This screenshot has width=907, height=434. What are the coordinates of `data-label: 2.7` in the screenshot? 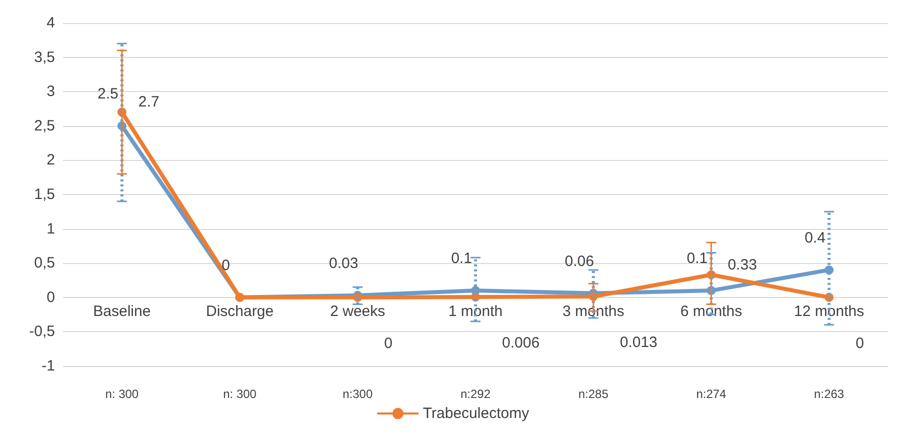 It's located at (149, 102).